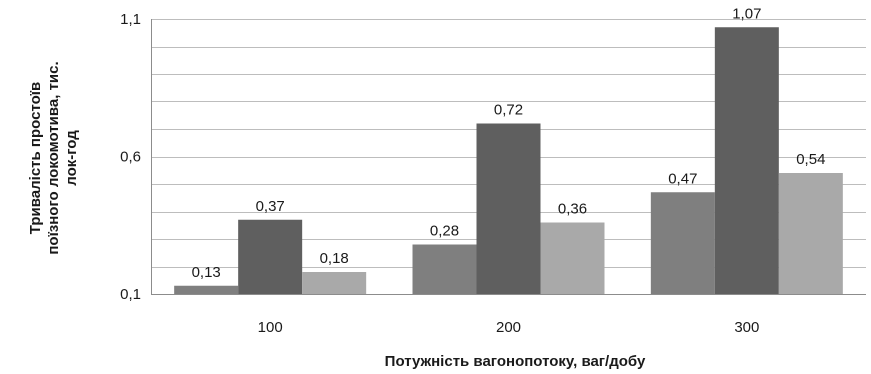 The height and width of the screenshot is (374, 871). What do you see at coordinates (130, 19) in the screenshot?
I see `y-tick-label: 1,1` at bounding box center [130, 19].